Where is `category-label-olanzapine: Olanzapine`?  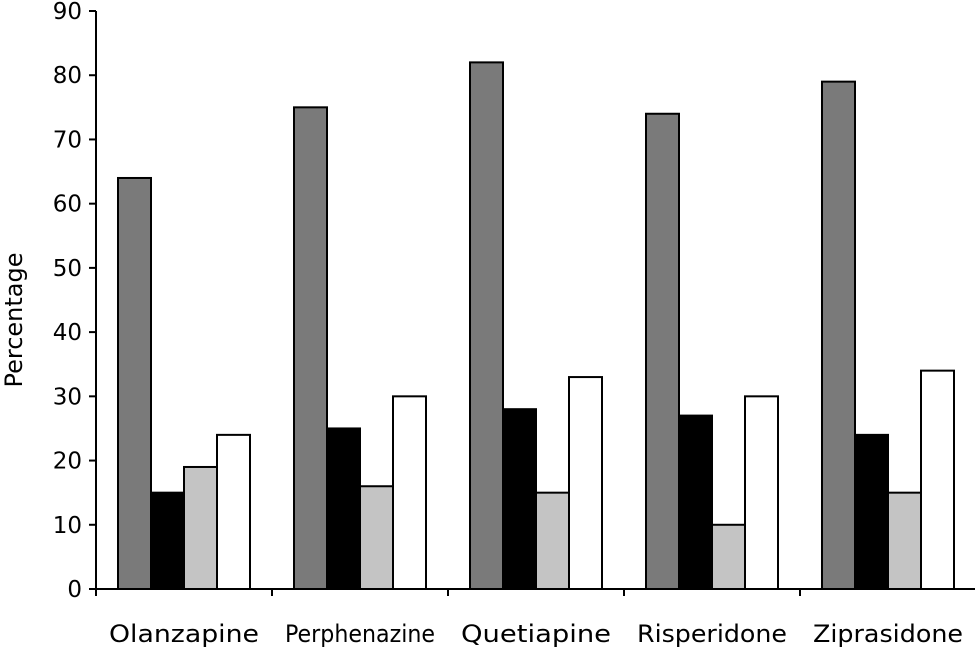 category-label-olanzapine: Olanzapine is located at coordinates (184, 634).